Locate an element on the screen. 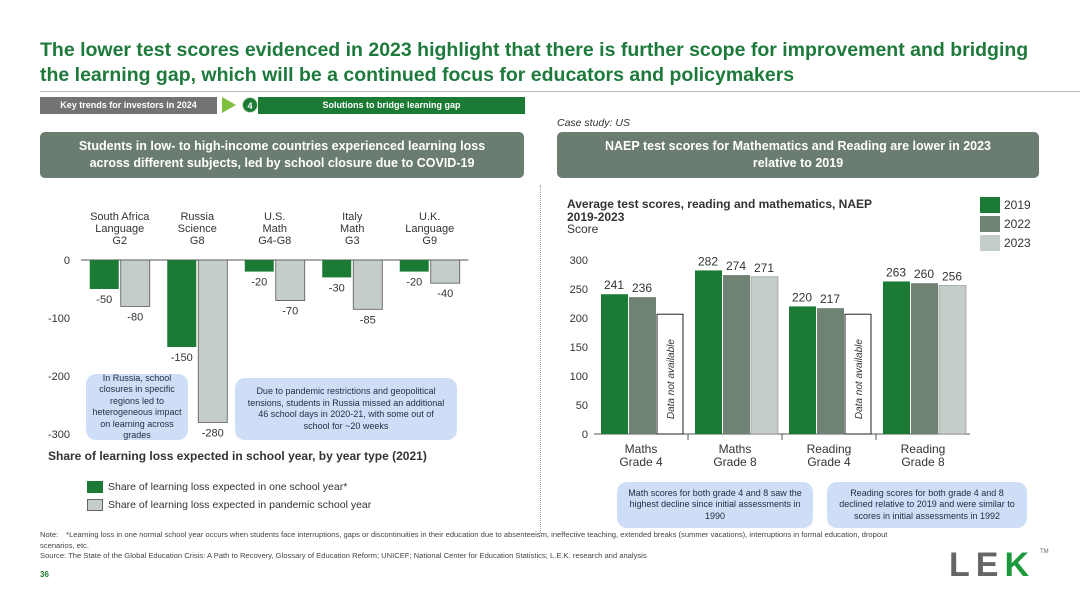 The height and width of the screenshot is (608, 1080). legend-swatch-pandemic-year is located at coordinates (95, 505).